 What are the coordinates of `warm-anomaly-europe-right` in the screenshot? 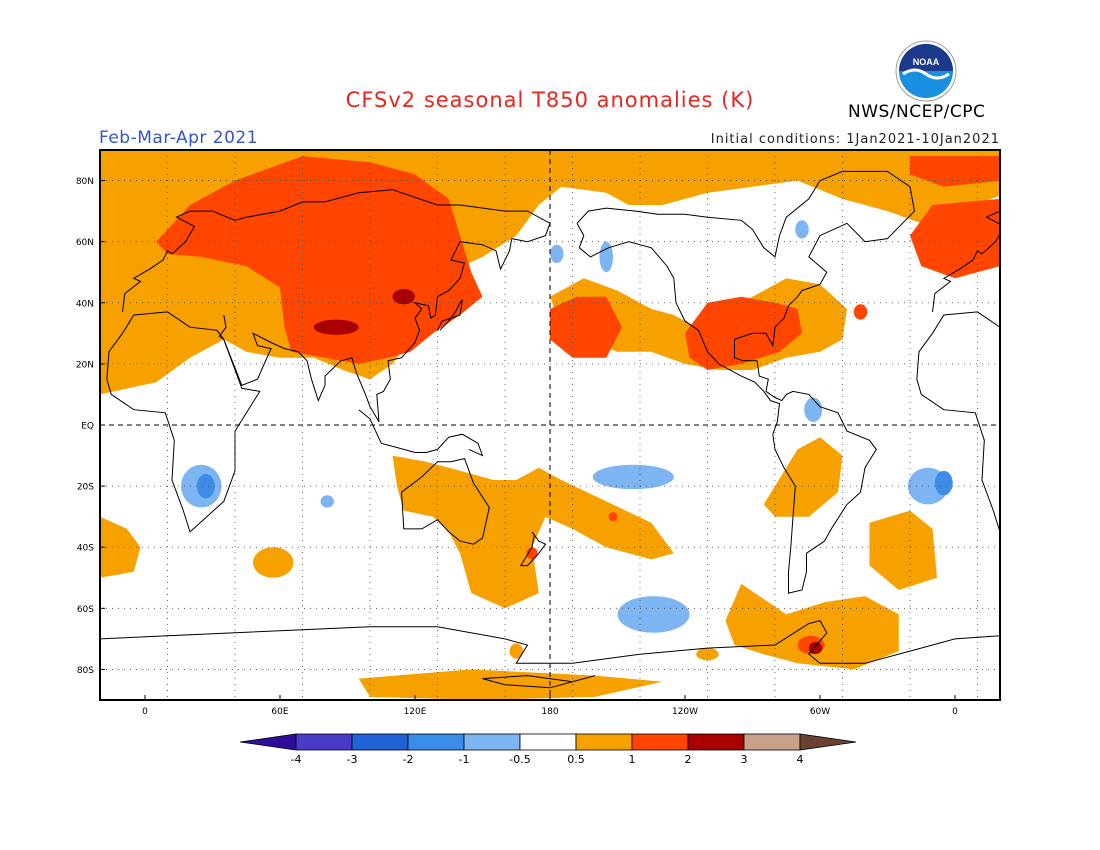 It's located at (955, 238).